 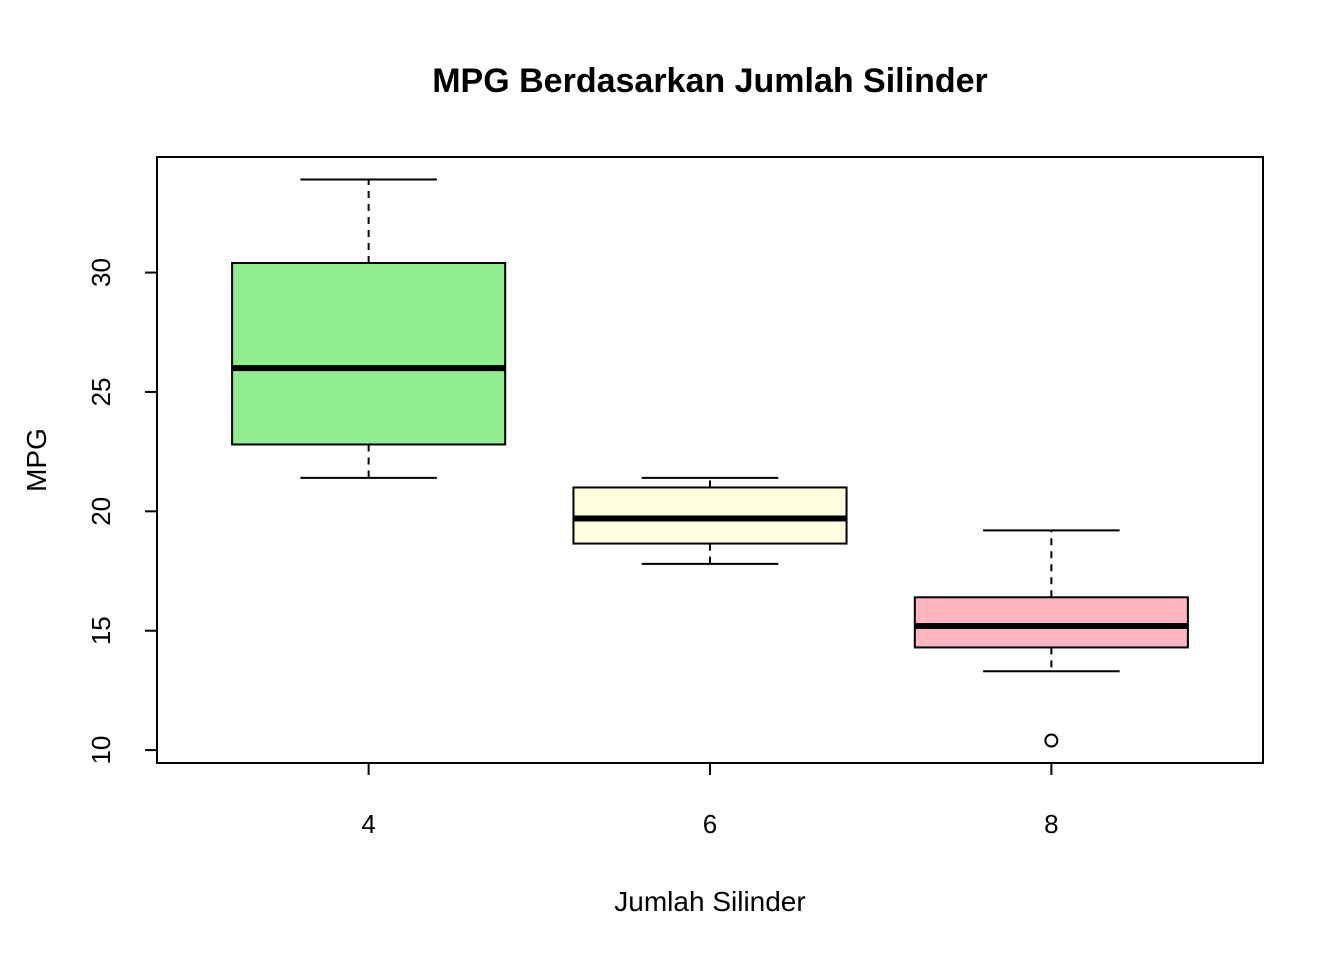 I want to click on x-tick-label: 8, so click(x=1051, y=824).